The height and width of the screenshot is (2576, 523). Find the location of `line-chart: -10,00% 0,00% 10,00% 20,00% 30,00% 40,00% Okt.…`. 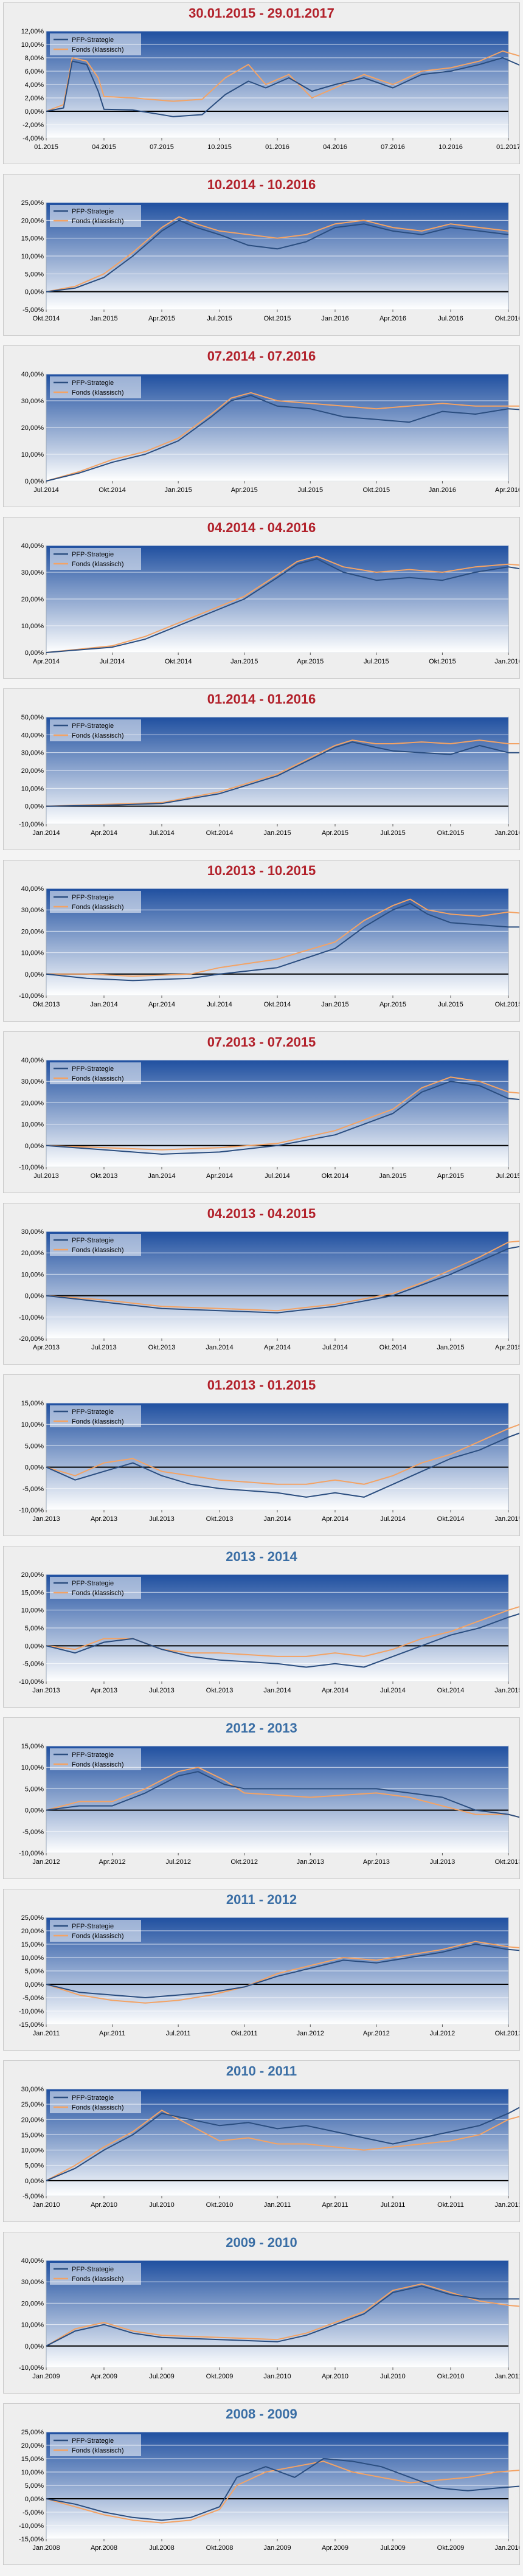

line-chart: -10,00% 0,00% 10,00% 20,00% 30,00% 40,00% Okt.… is located at coordinates (269, 946).